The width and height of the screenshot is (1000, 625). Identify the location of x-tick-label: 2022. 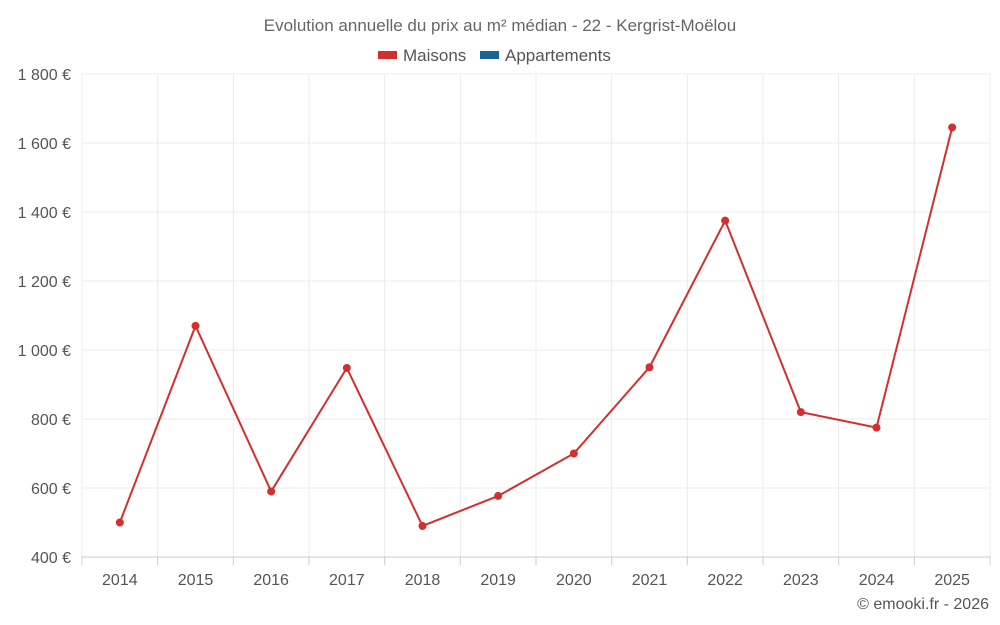
(725, 580).